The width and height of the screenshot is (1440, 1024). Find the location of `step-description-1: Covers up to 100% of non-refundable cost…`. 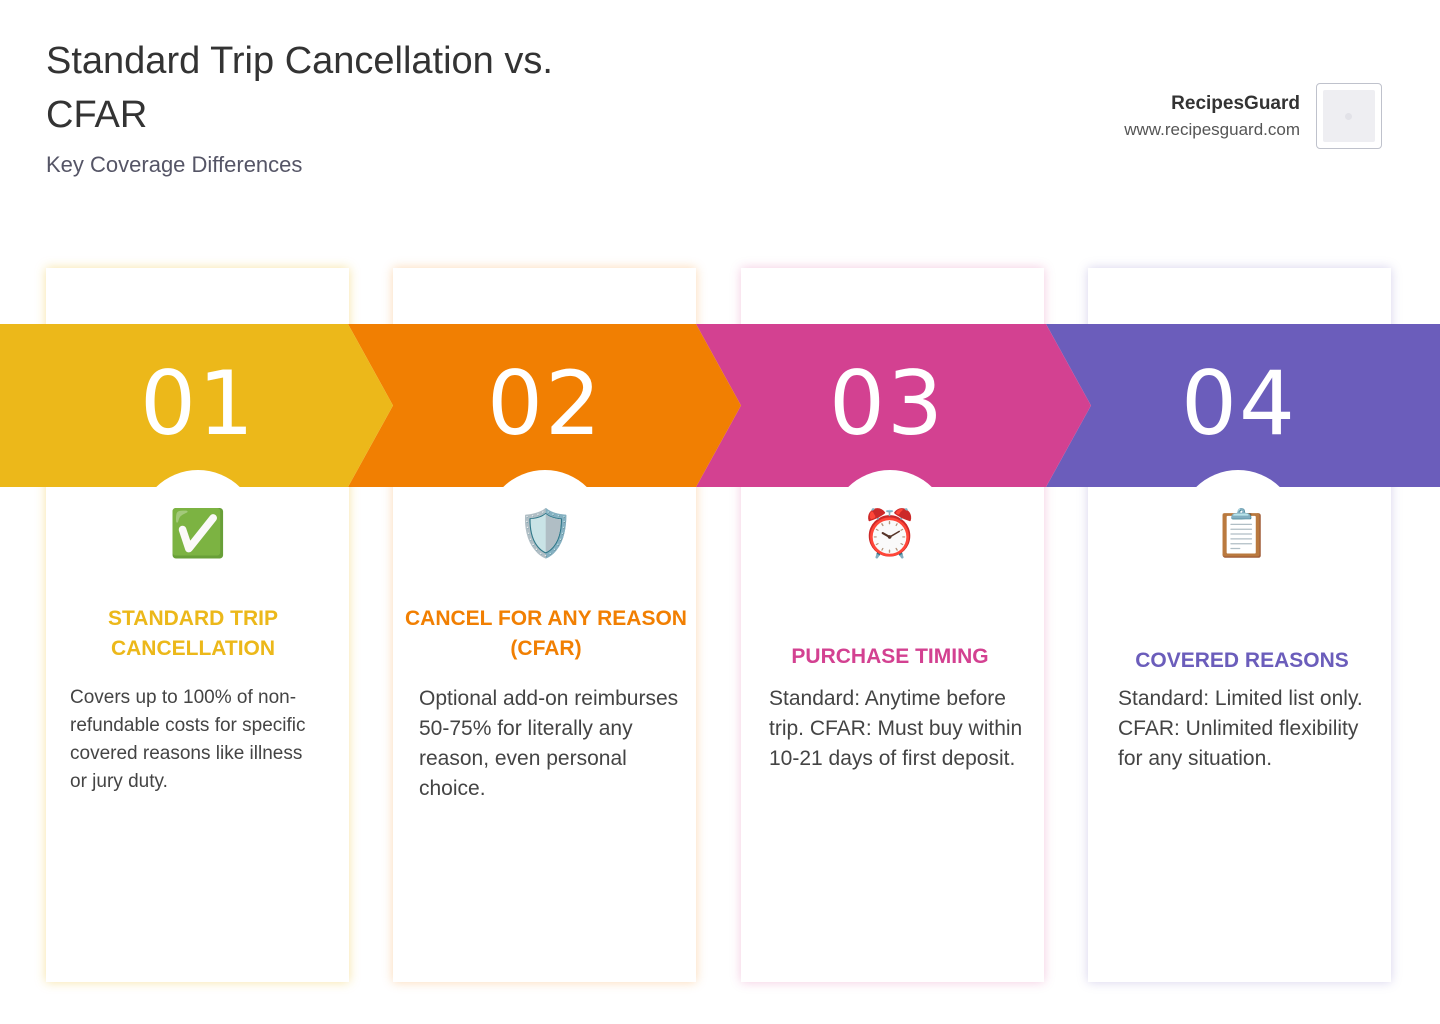

step-description-1: Covers up to 100% of non-refundable cost… is located at coordinates (188, 739).